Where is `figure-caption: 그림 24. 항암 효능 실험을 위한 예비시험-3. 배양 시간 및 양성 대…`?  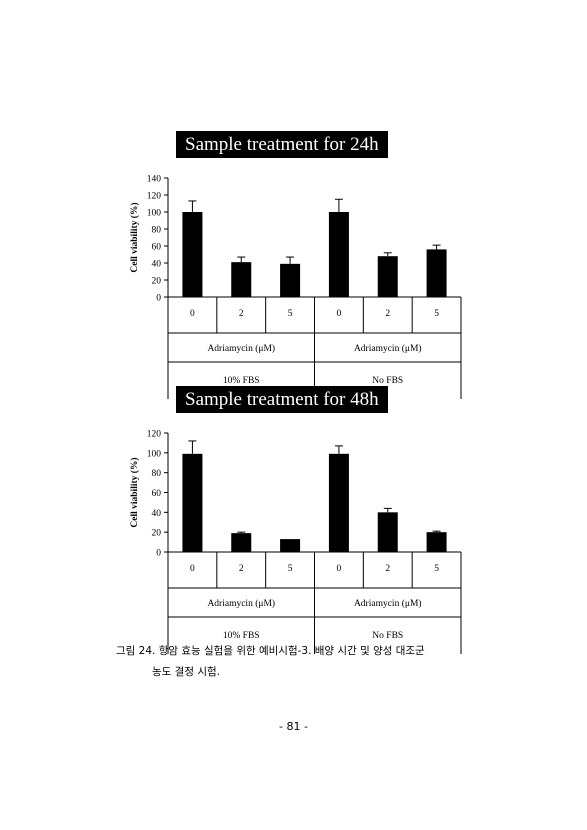 figure-caption: 그림 24. 항암 효능 실험을 위한 예비시험-3. 배양 시간 및 양성 대… is located at coordinates (306, 662).